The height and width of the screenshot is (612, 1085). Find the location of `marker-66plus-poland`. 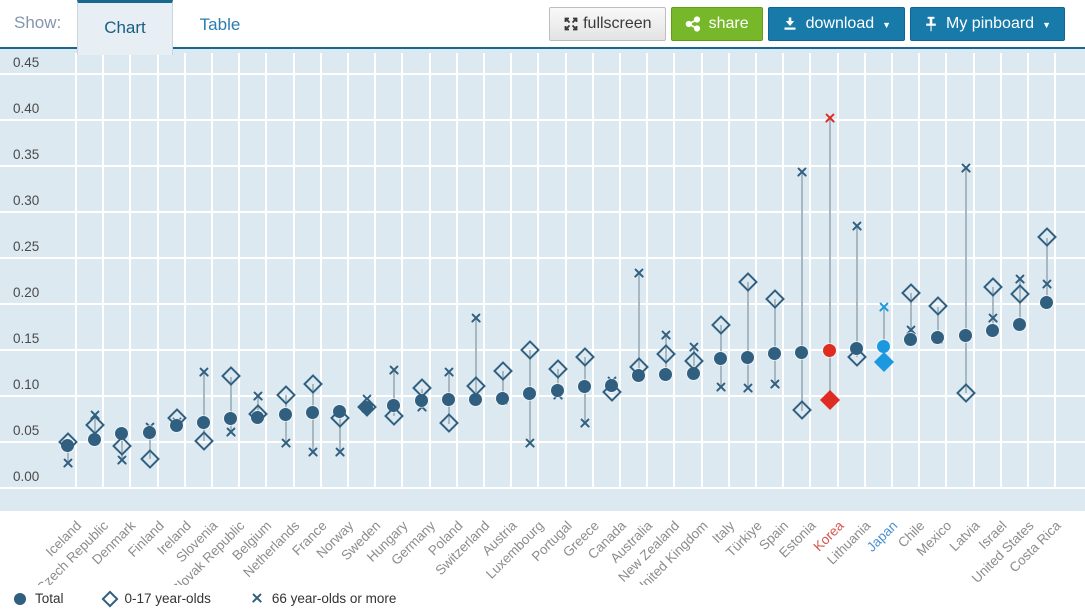

marker-66plus-poland is located at coordinates (449, 372).